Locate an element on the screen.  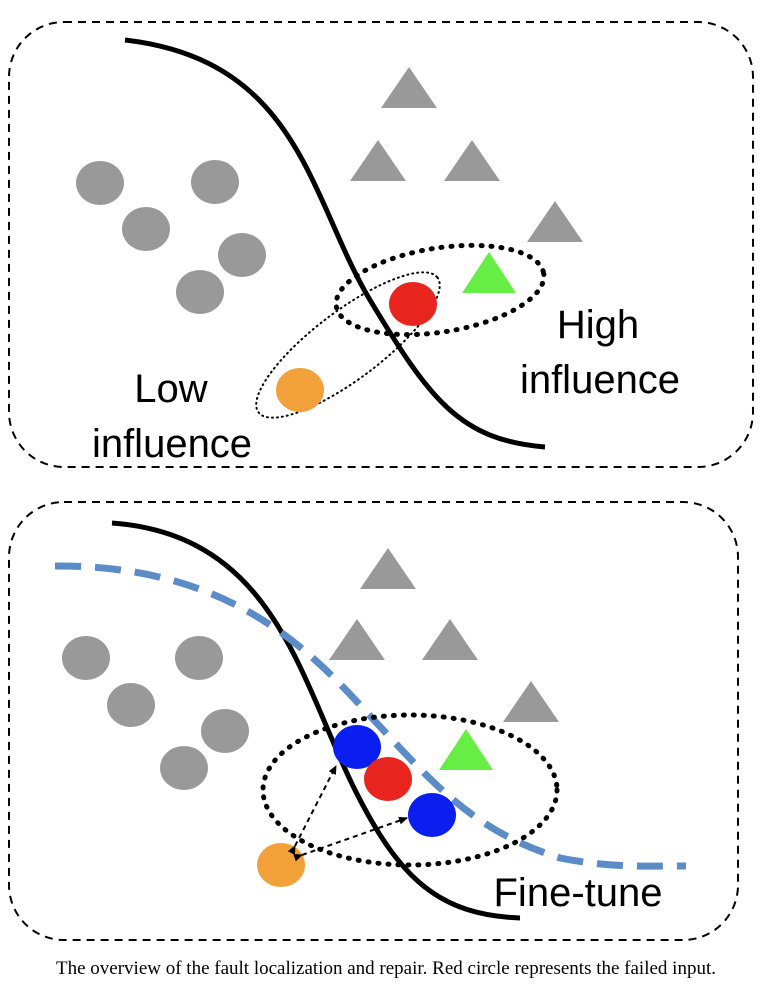
bottom-gray-circles is located at coordinates (155, 713).